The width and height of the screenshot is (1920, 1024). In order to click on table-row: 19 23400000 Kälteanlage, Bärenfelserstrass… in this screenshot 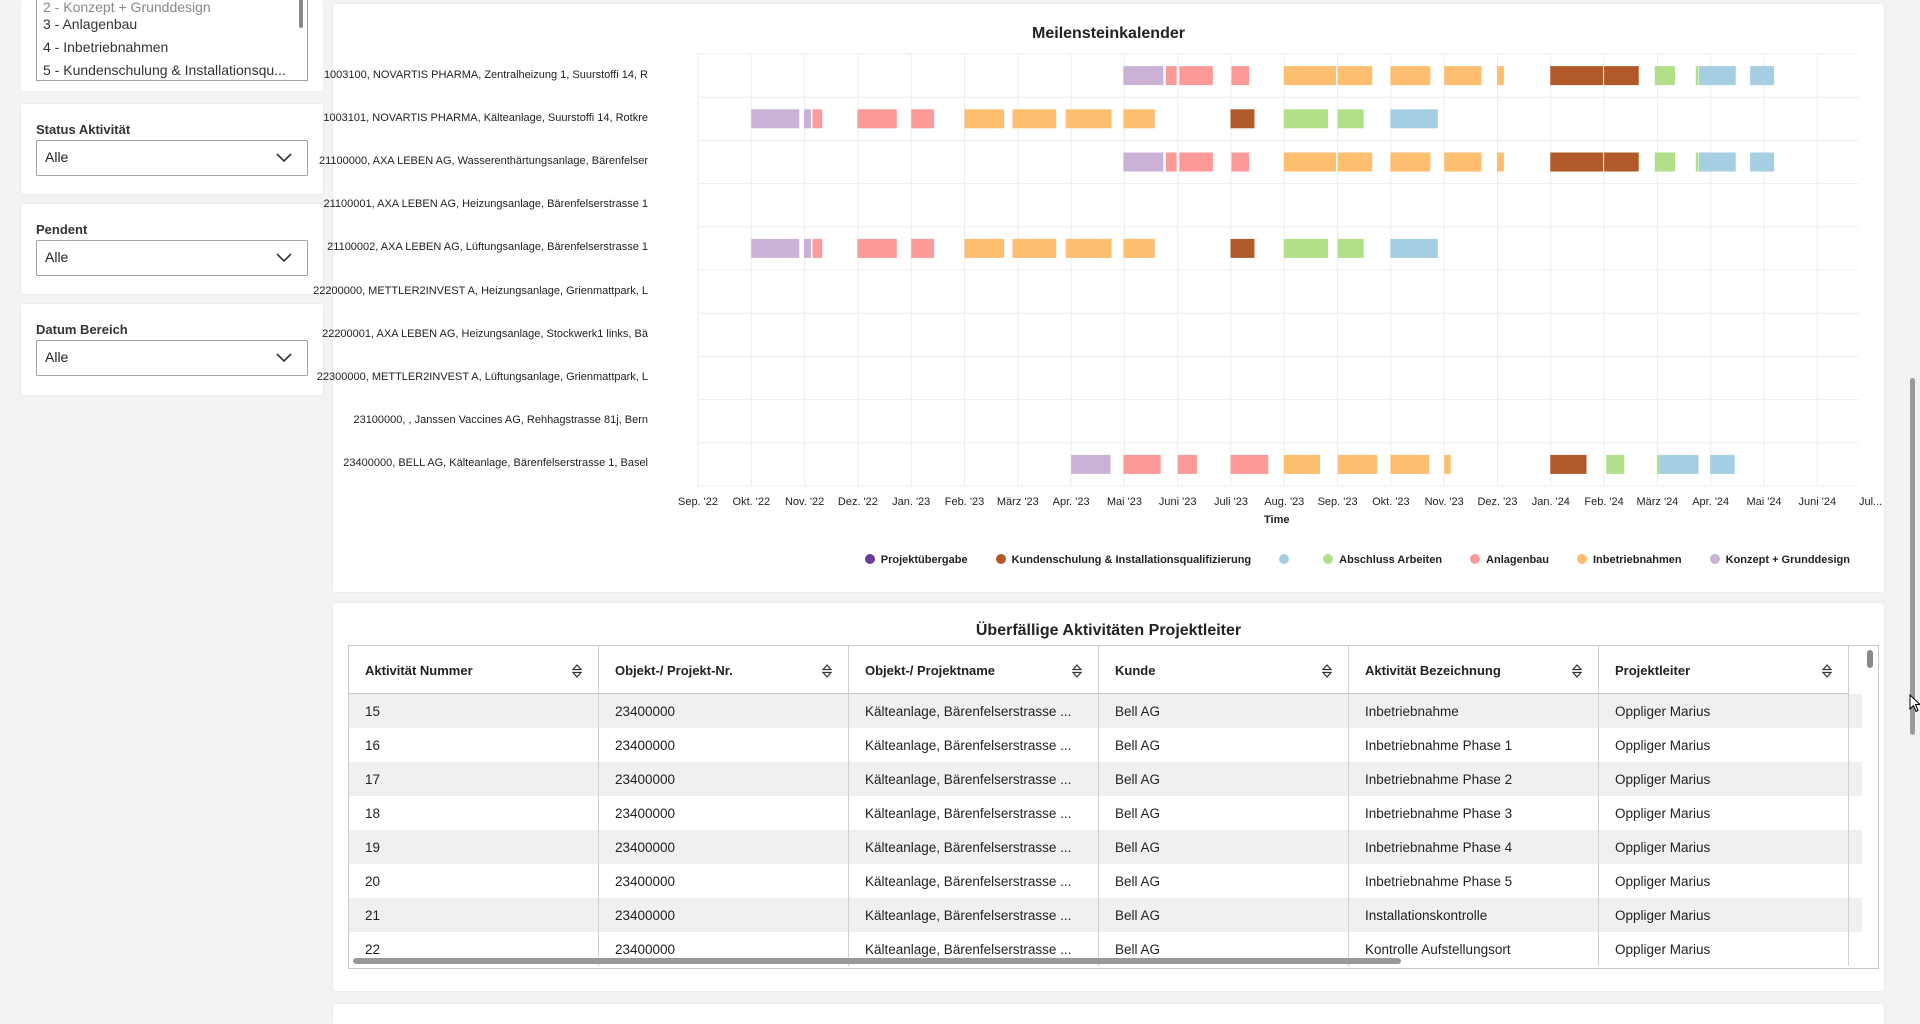, I will do `click(1105, 847)`.